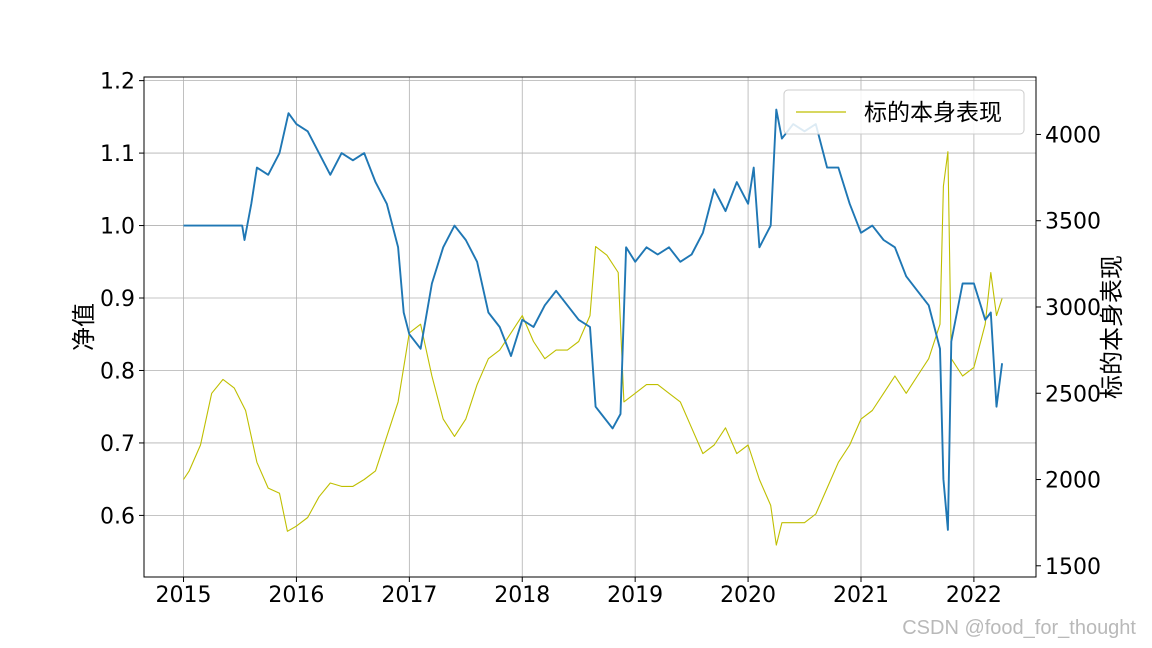  I want to click on y-axis-left-title: 净值, so click(84, 327).